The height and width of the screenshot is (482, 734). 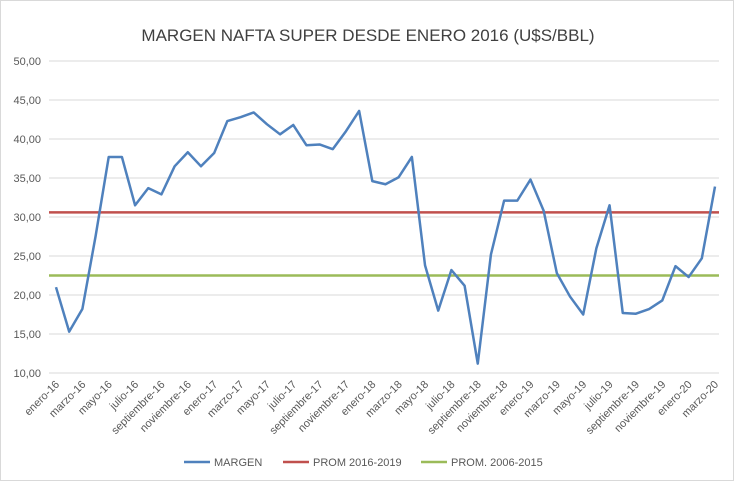 I want to click on y-tick-label: 50,00, so click(x=27, y=62).